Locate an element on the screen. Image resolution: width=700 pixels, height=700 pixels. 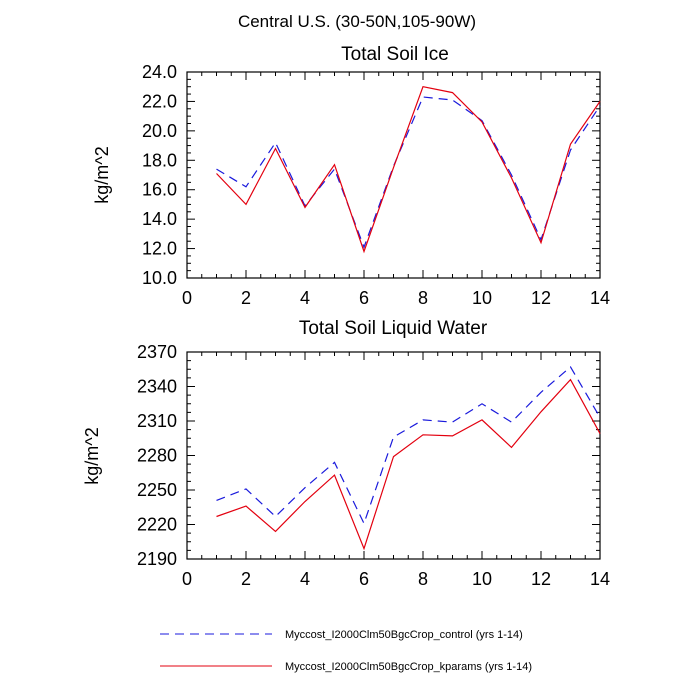
y-tick-label: 2340 is located at coordinates (157, 387).